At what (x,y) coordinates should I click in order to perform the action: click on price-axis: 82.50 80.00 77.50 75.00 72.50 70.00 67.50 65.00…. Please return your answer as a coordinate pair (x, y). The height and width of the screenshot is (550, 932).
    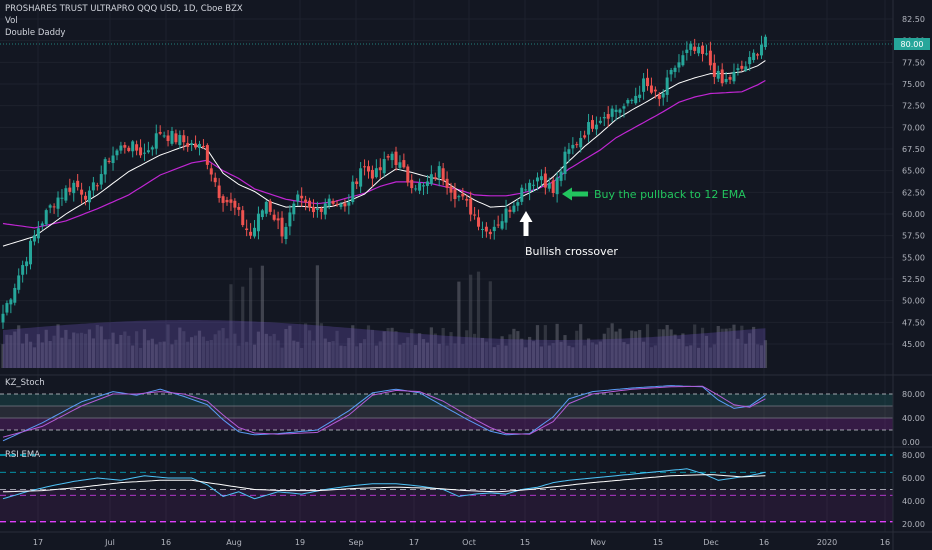
    Looking at the image, I should click on (913, 272).